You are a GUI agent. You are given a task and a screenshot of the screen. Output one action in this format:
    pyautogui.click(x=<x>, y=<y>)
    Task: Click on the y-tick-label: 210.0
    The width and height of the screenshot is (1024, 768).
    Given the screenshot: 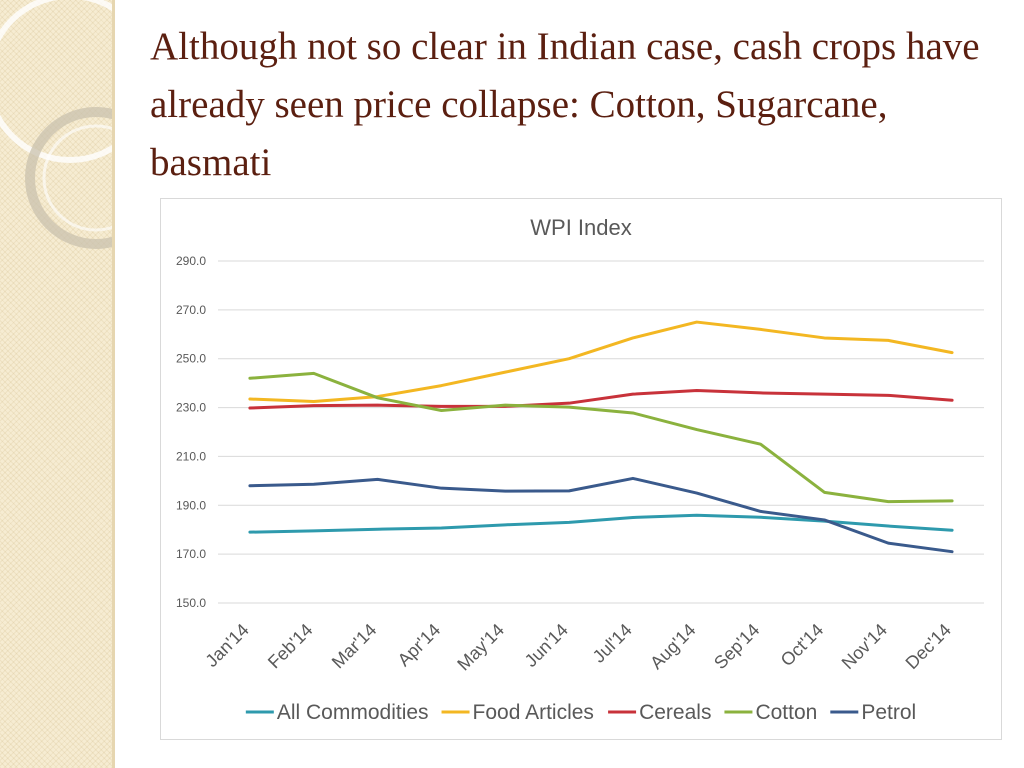 What is the action you would take?
    pyautogui.click(x=191, y=456)
    